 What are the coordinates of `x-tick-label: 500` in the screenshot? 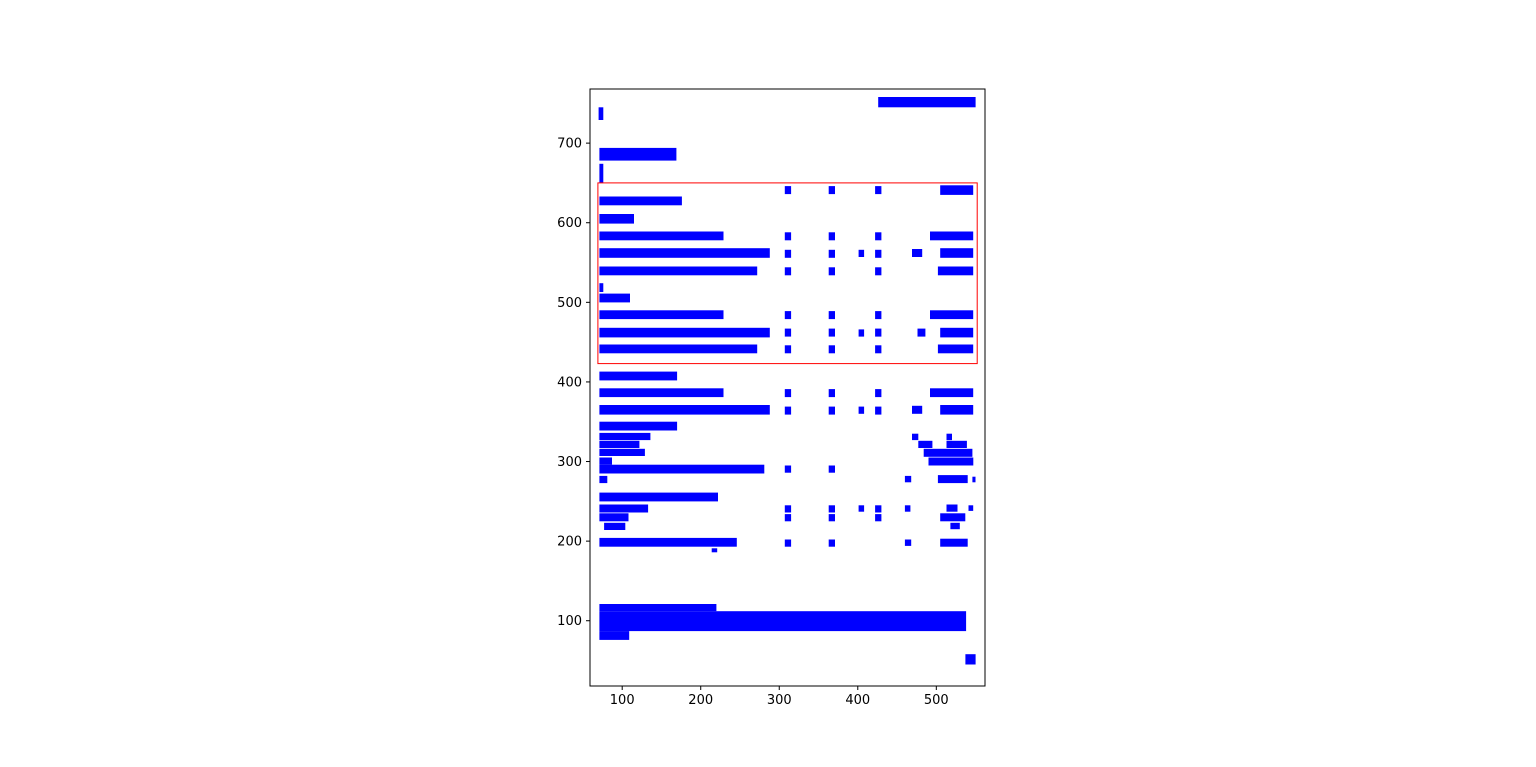 It's located at (936, 700).